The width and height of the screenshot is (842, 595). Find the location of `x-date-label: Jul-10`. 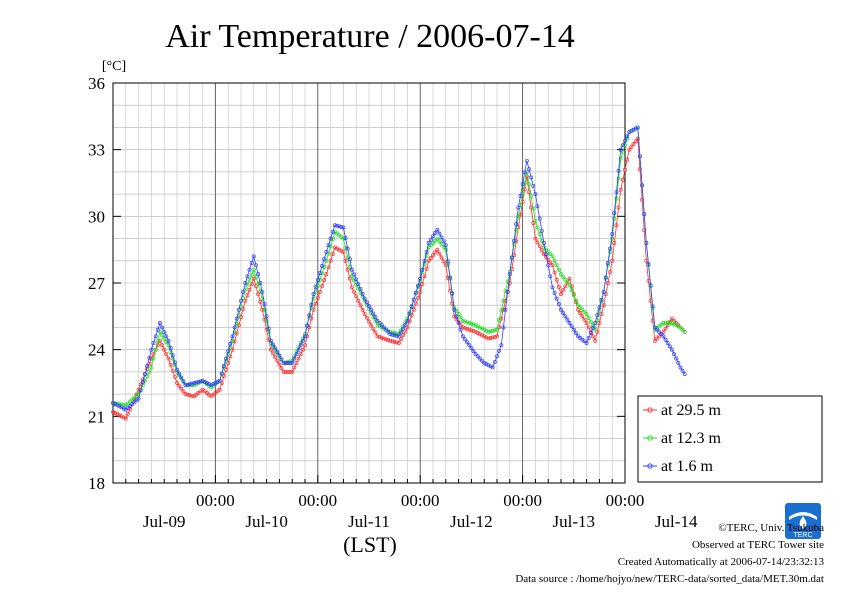

x-date-label: Jul-10 is located at coordinates (266, 521).